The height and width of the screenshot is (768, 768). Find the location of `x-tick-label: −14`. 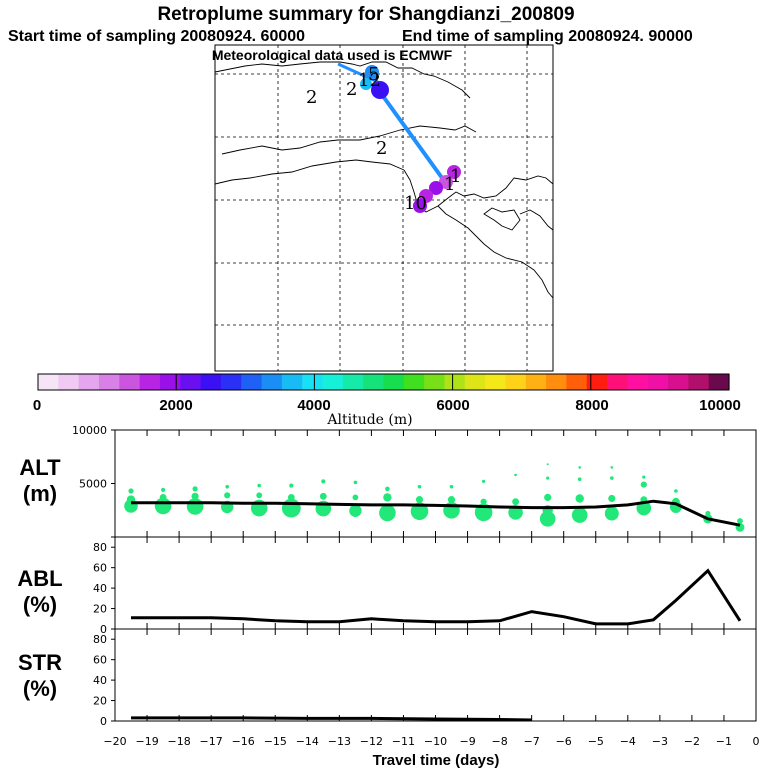

x-tick-label: −14 is located at coordinates (307, 741).